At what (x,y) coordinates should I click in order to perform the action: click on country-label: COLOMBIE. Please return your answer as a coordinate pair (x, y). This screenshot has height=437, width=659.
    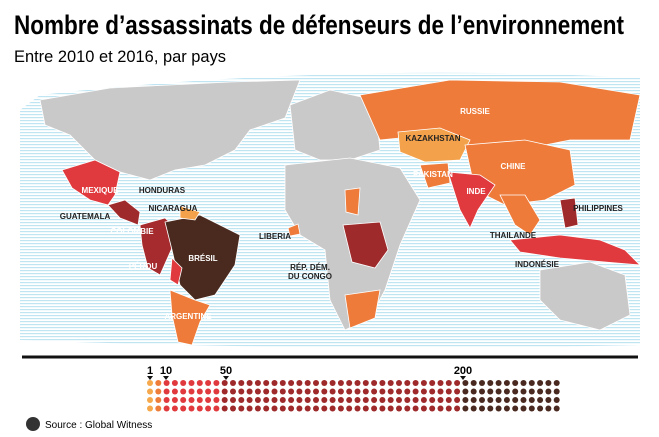
    Looking at the image, I should click on (132, 231).